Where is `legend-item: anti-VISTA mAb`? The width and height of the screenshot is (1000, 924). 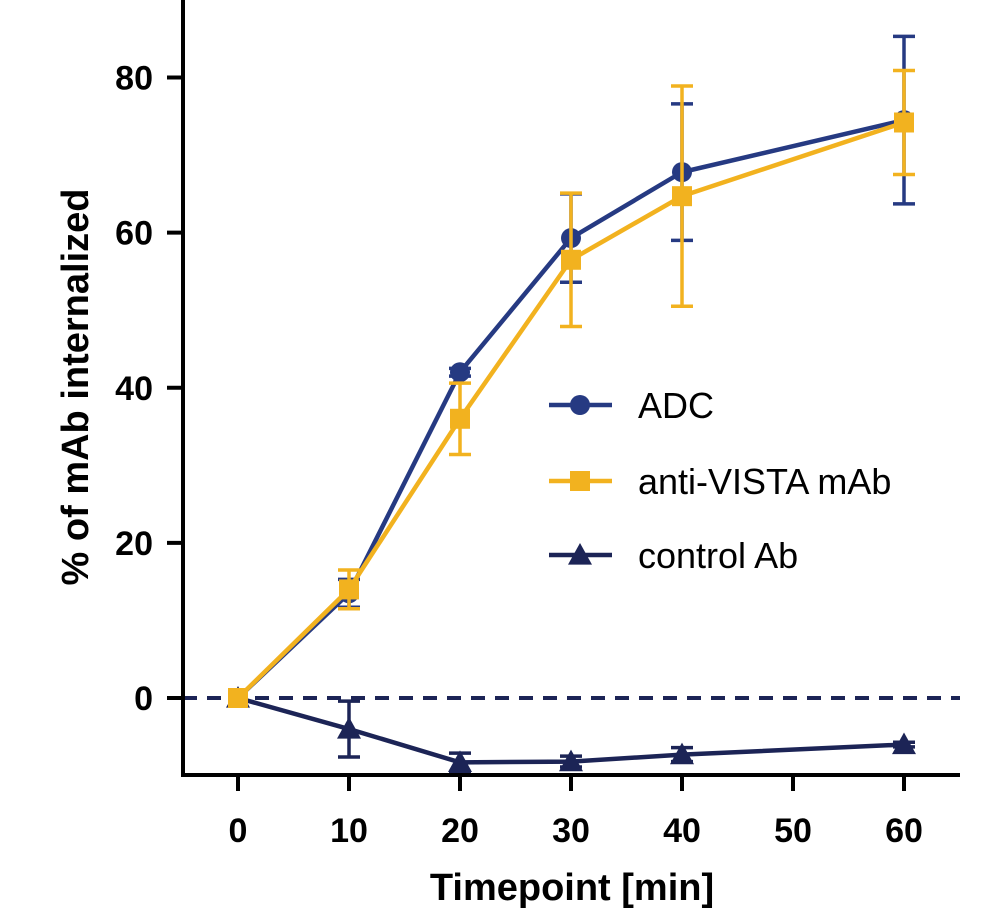 legend-item: anti-VISTA mAb is located at coordinates (720, 481).